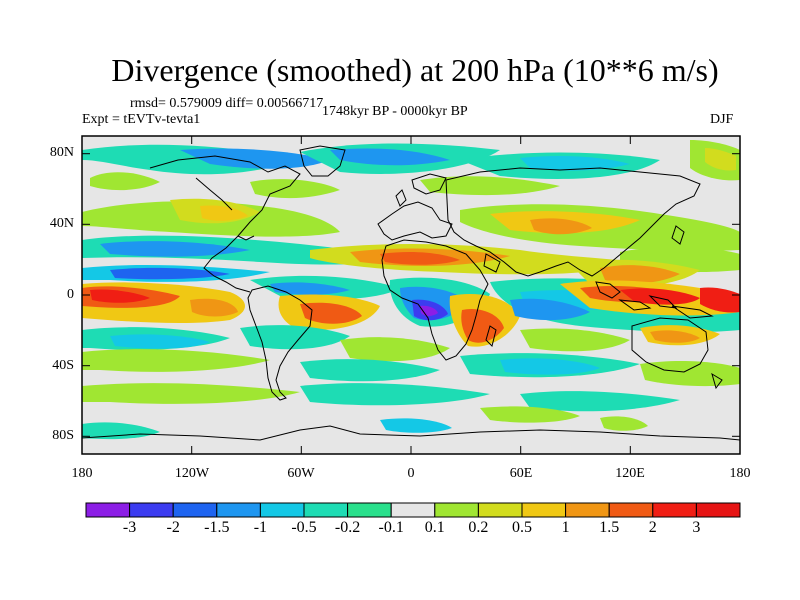 The image size is (800, 600). I want to click on lat-label-40s: 40S, so click(63, 365).